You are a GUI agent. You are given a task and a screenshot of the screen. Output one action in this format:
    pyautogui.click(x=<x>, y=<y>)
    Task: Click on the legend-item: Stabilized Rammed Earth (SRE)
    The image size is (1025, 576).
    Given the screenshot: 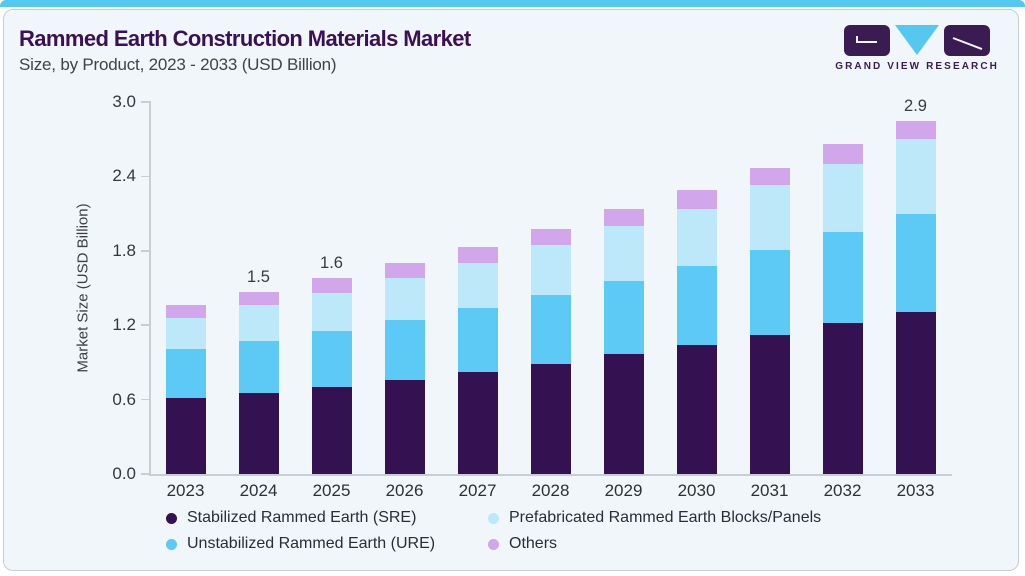 What is the action you would take?
    pyautogui.click(x=327, y=518)
    